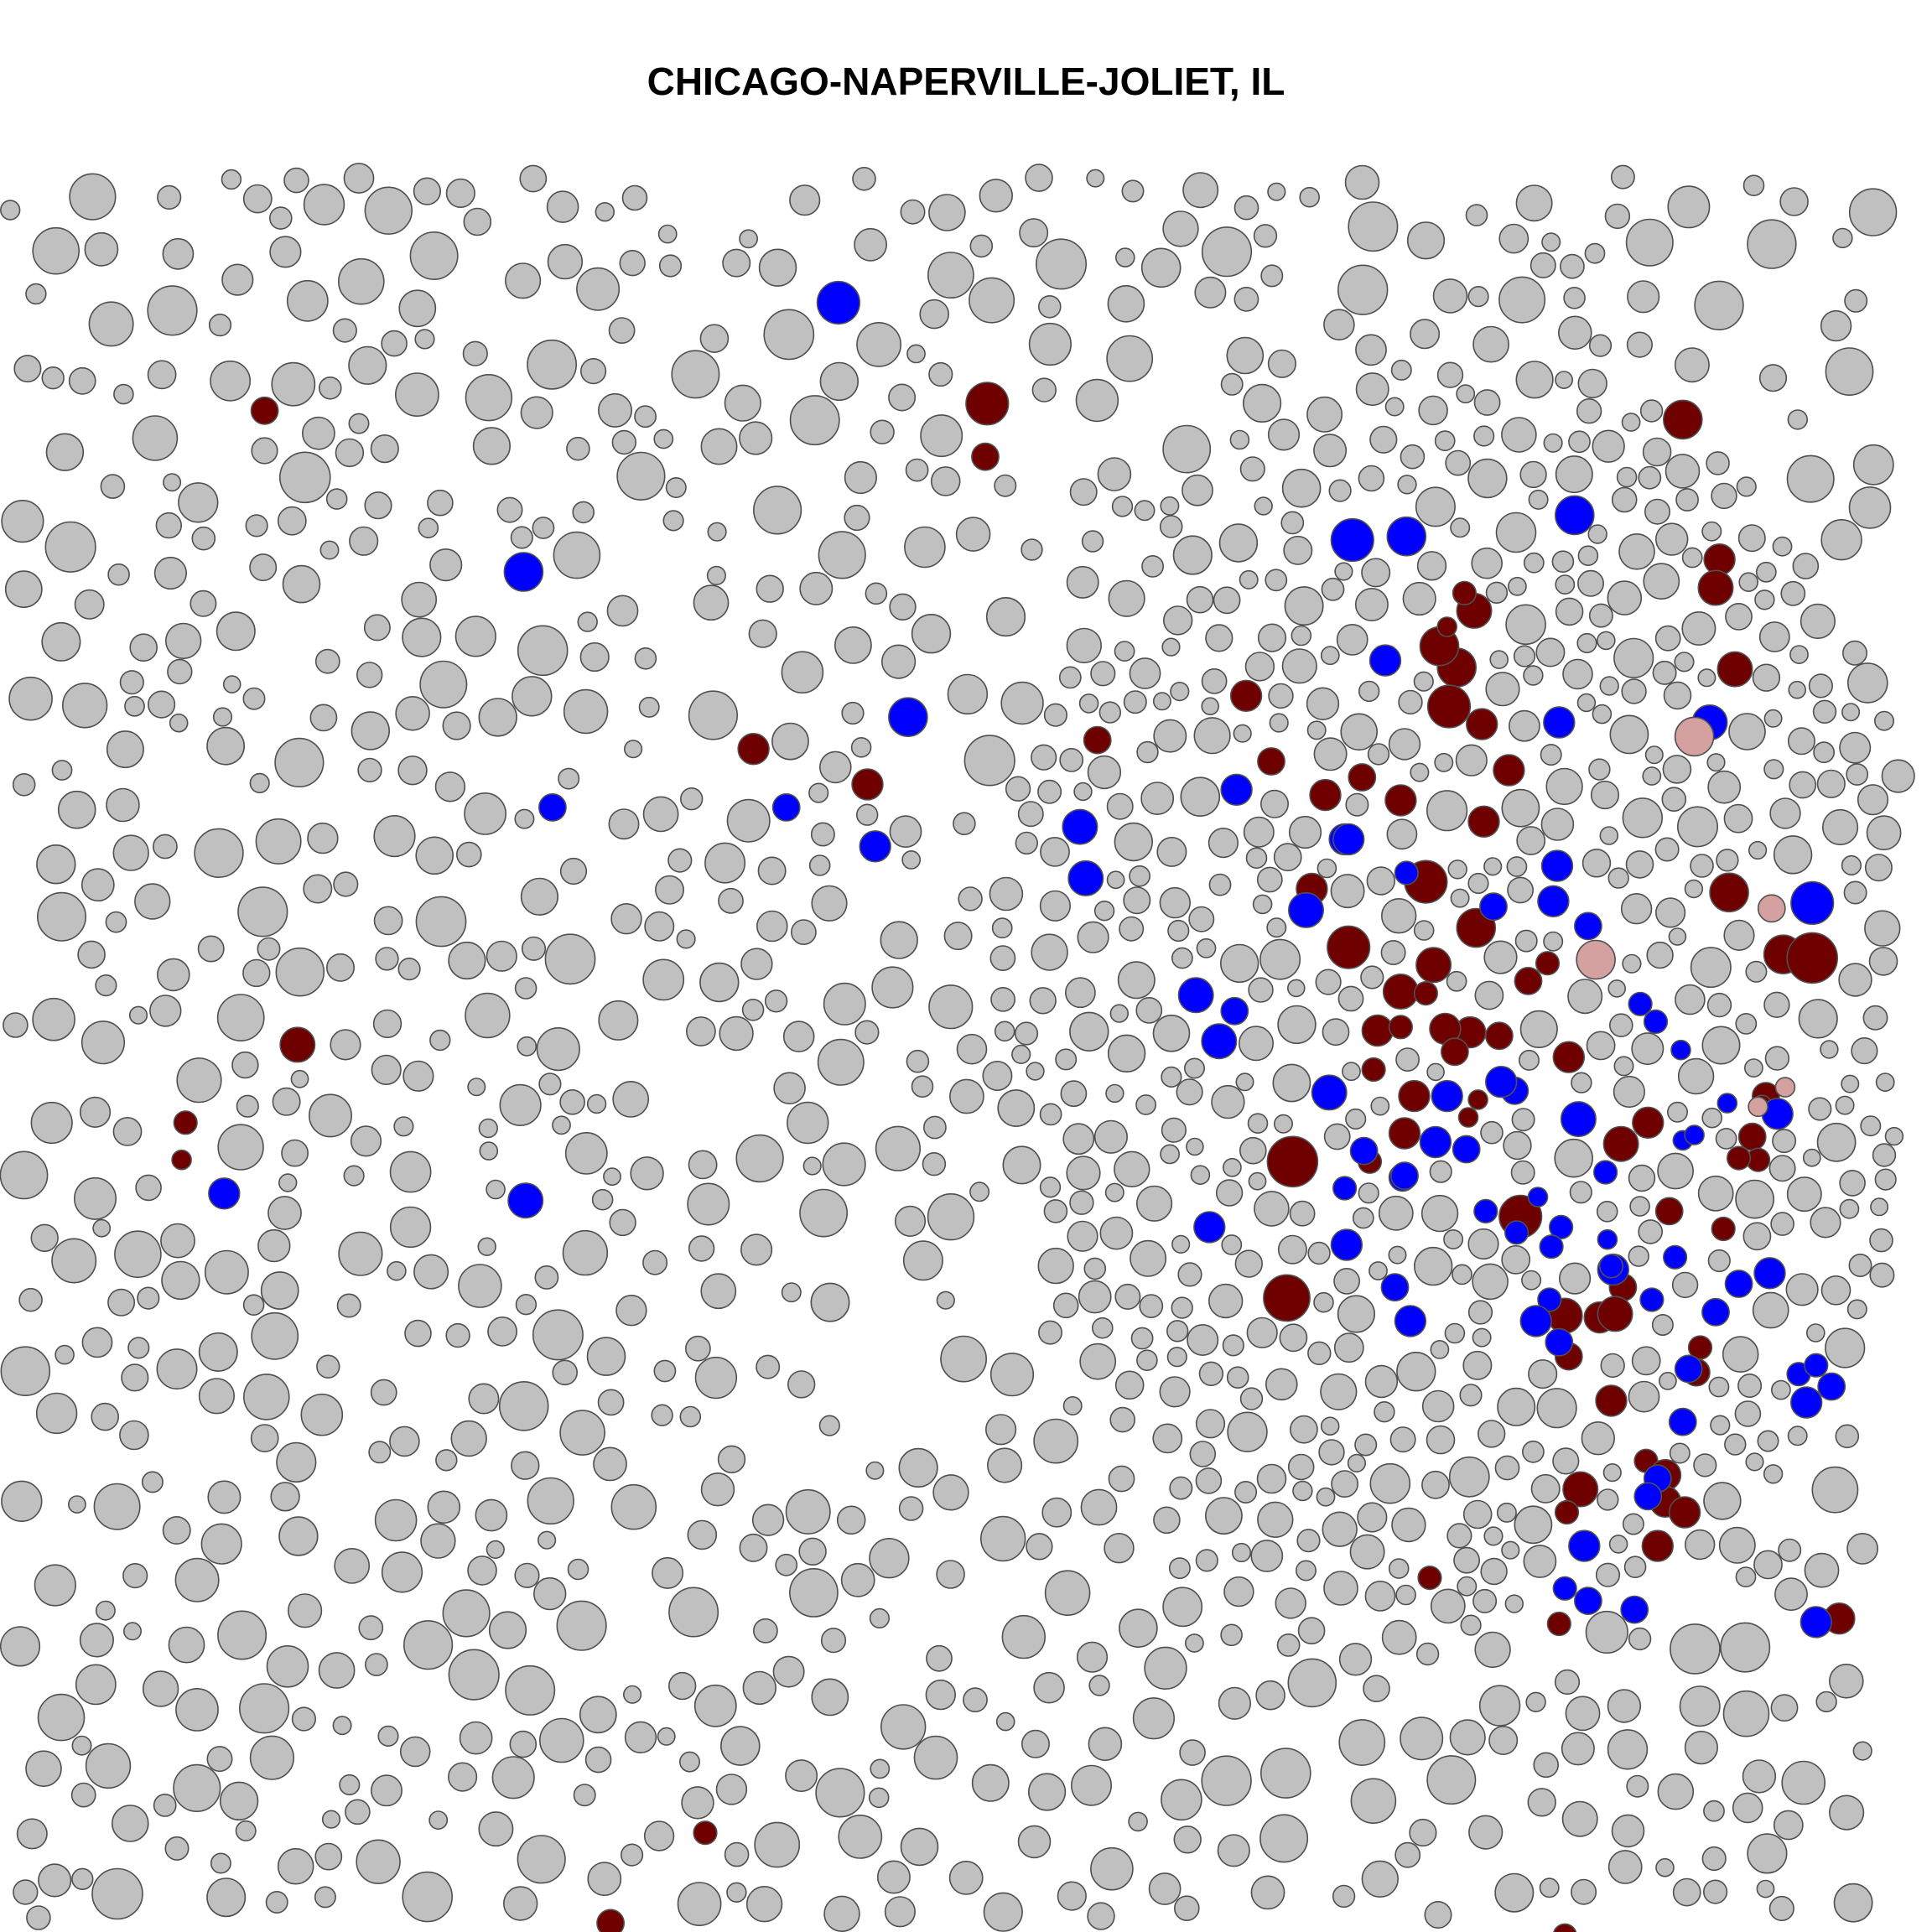  Describe the element at coordinates (1528, 981) in the screenshot. I see `dark_red-bubble` at that location.